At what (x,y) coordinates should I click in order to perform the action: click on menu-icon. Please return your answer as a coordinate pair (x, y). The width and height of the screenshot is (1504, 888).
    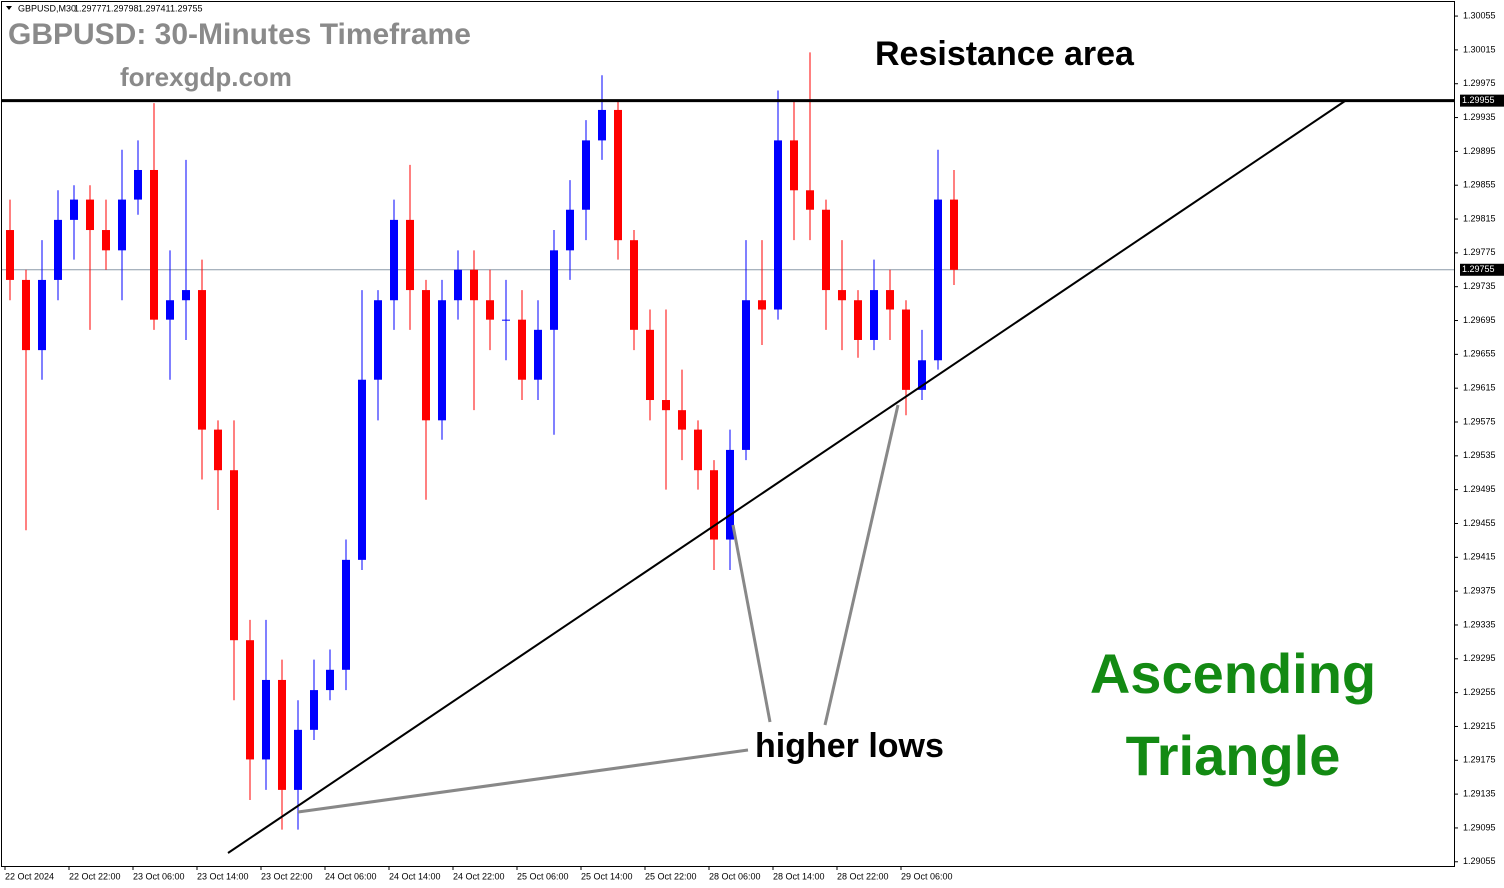
    Looking at the image, I should click on (9, 8).